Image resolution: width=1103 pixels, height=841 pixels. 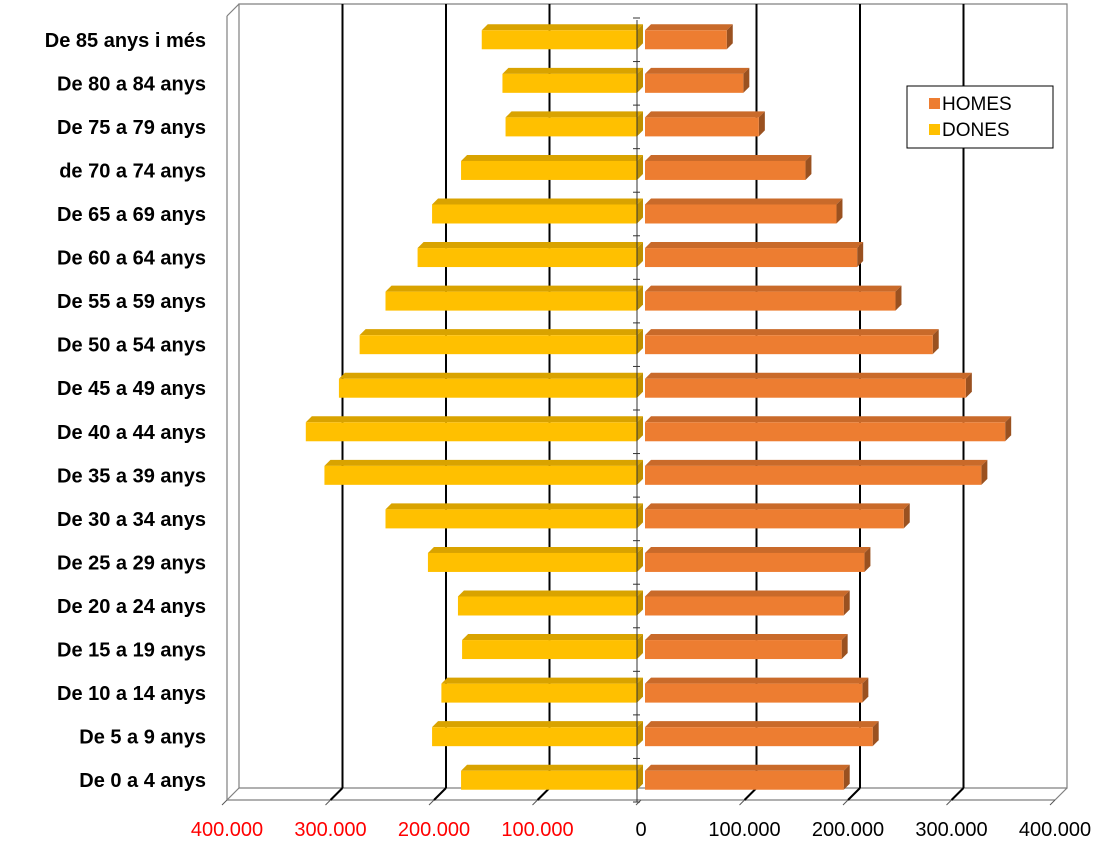 What do you see at coordinates (977, 104) in the screenshot?
I see `legend-label: HOMES` at bounding box center [977, 104].